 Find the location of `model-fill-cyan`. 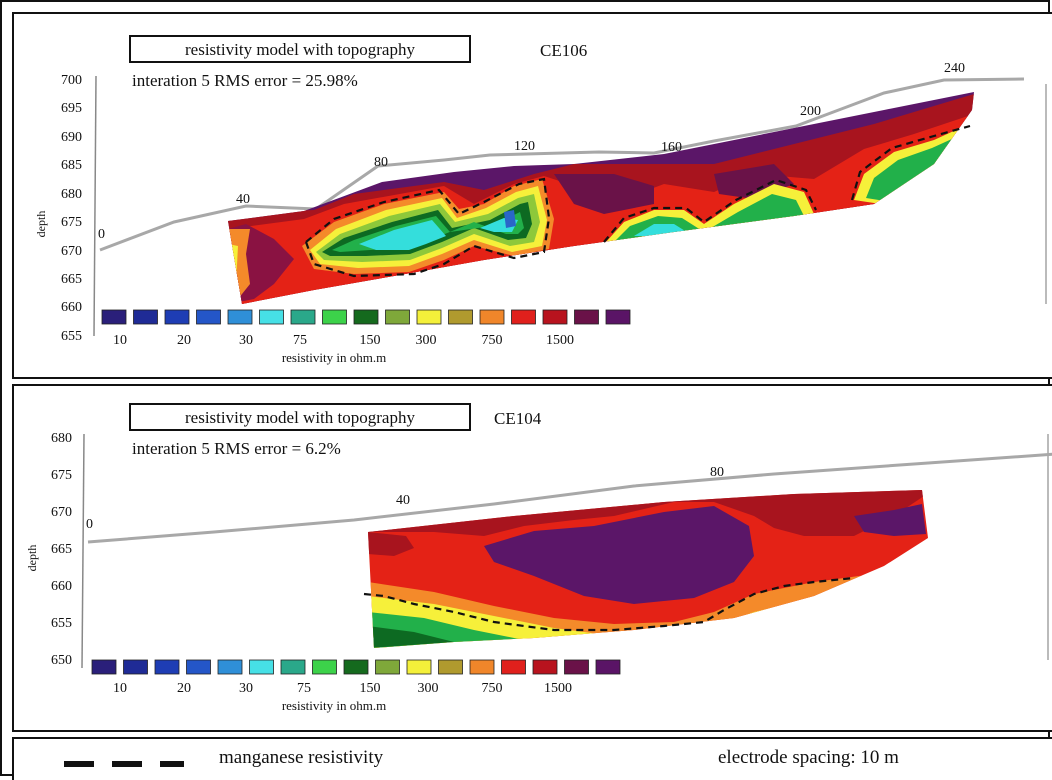

model-fill-cyan is located at coordinates (402, 235).